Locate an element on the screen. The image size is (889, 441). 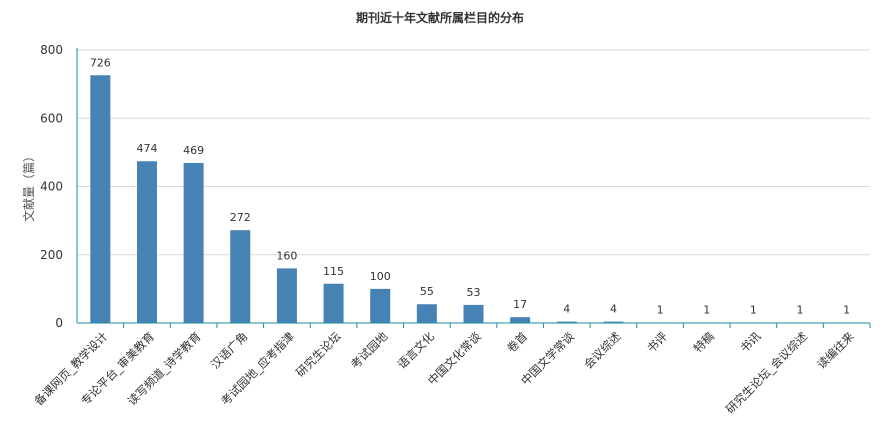
y-tick-label: 400 is located at coordinates (51, 187).